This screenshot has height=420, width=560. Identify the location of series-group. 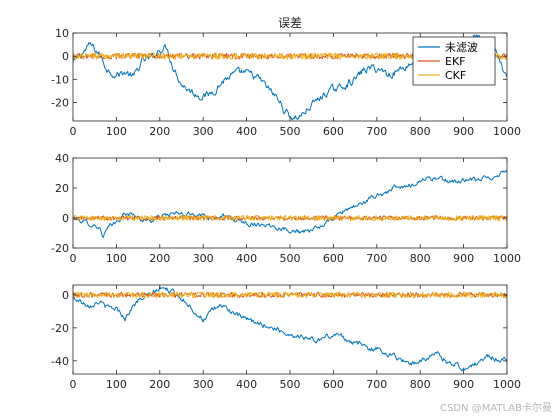
(290, 204).